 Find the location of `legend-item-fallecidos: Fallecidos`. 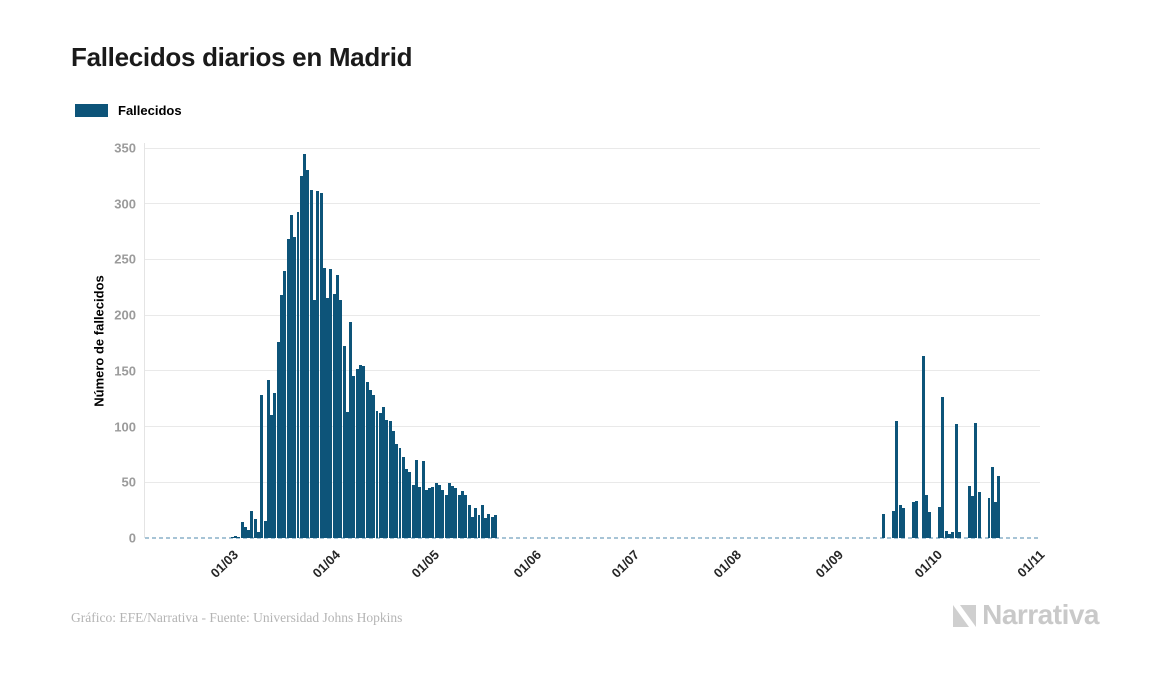

legend-item-fallecidos: Fallecidos is located at coordinates (128, 110).